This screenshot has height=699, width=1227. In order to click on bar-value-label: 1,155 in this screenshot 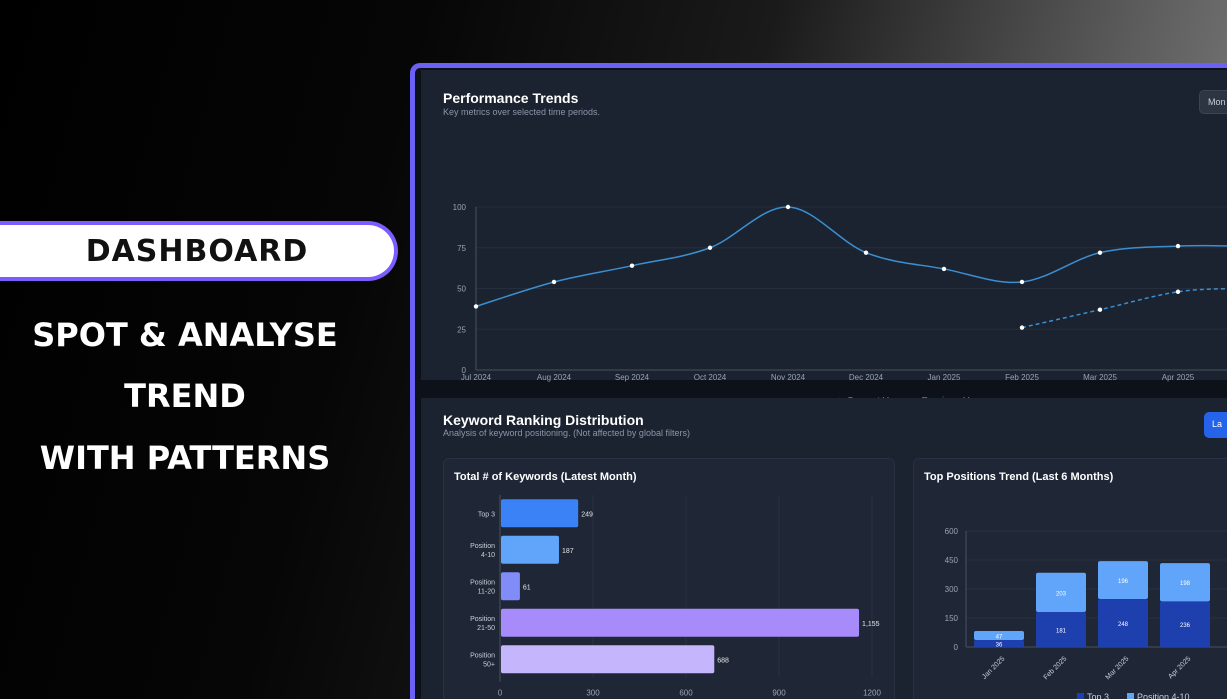, I will do `click(871, 624)`.